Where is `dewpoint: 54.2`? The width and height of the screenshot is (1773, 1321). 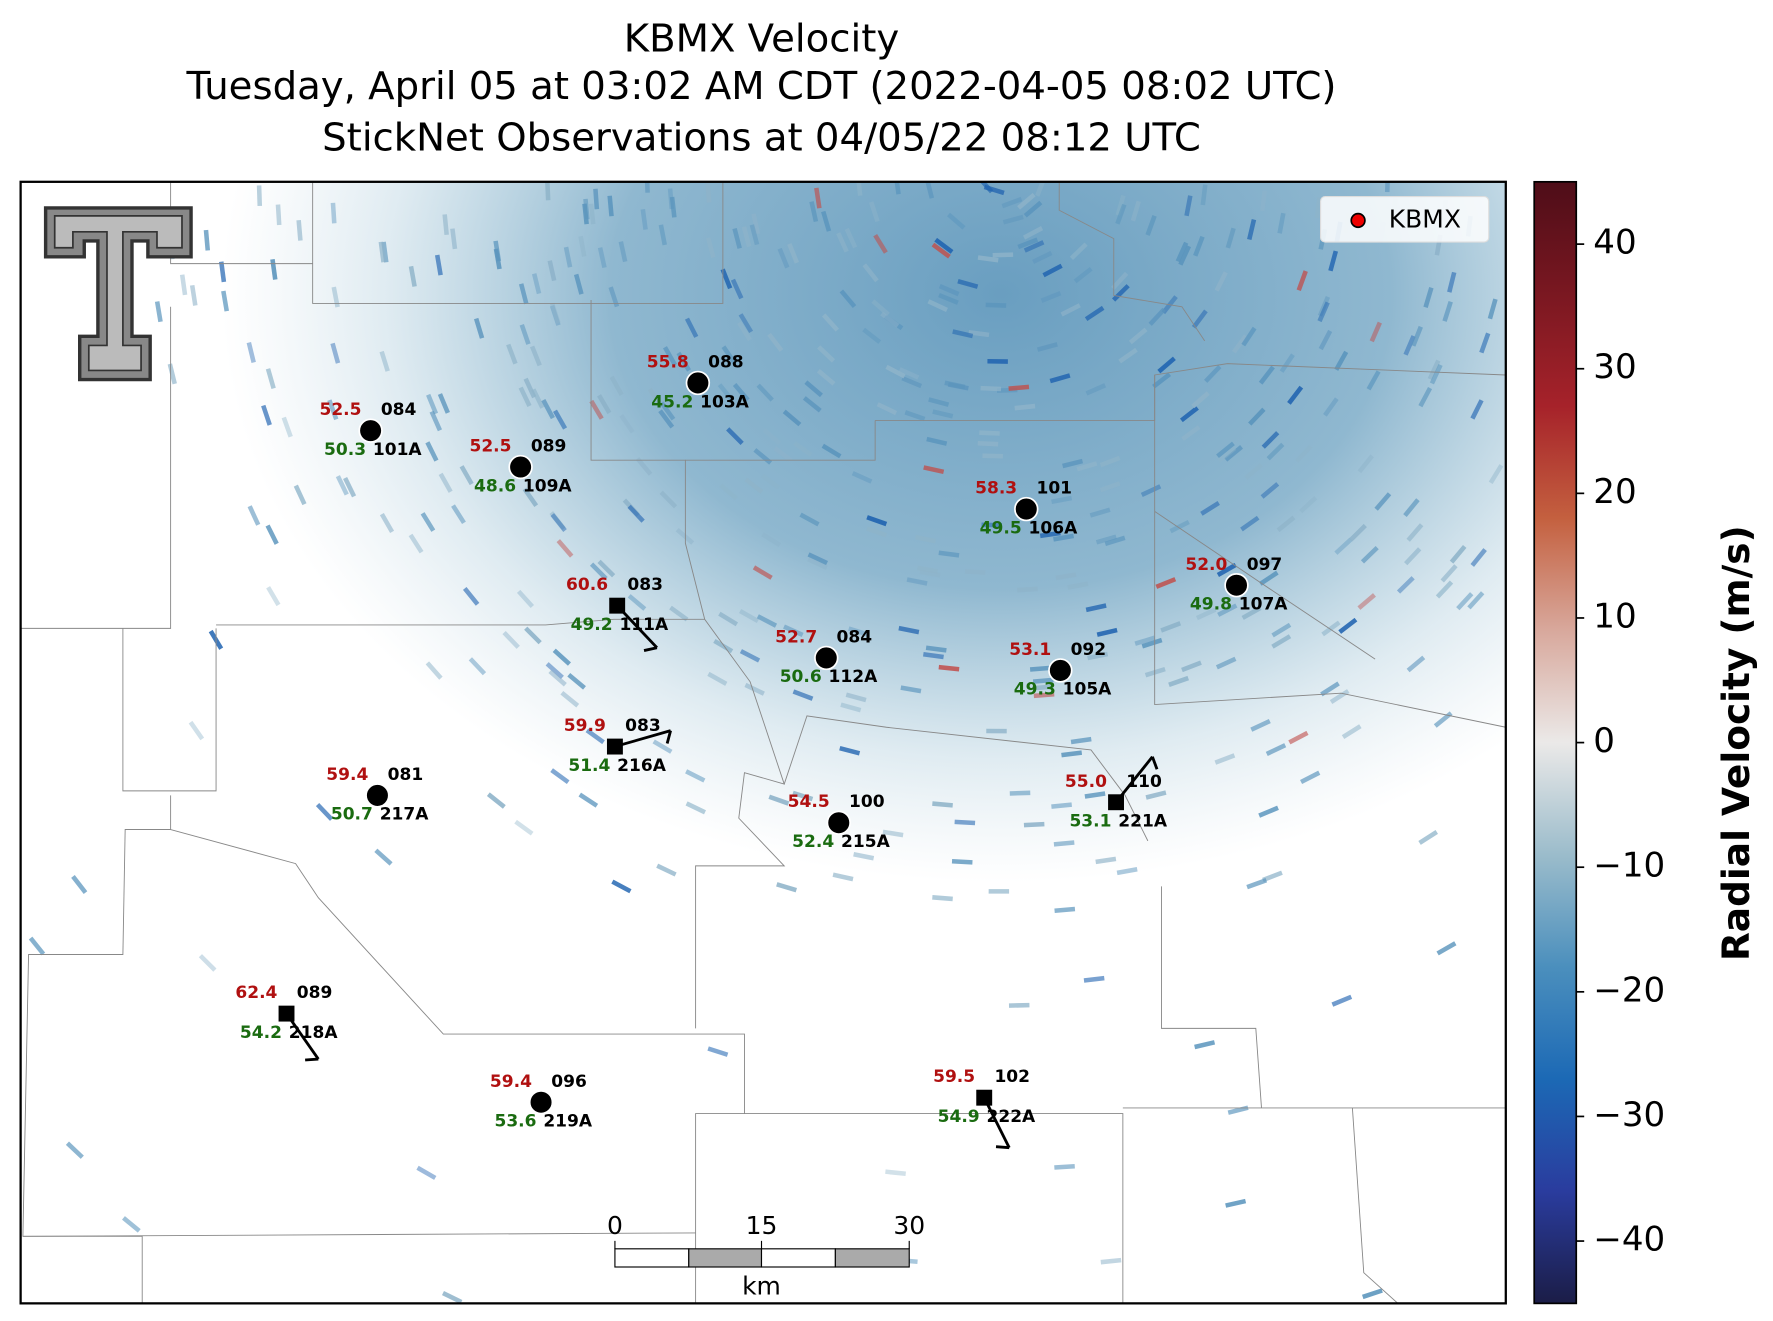
dewpoint: 54.2 is located at coordinates (261, 1033).